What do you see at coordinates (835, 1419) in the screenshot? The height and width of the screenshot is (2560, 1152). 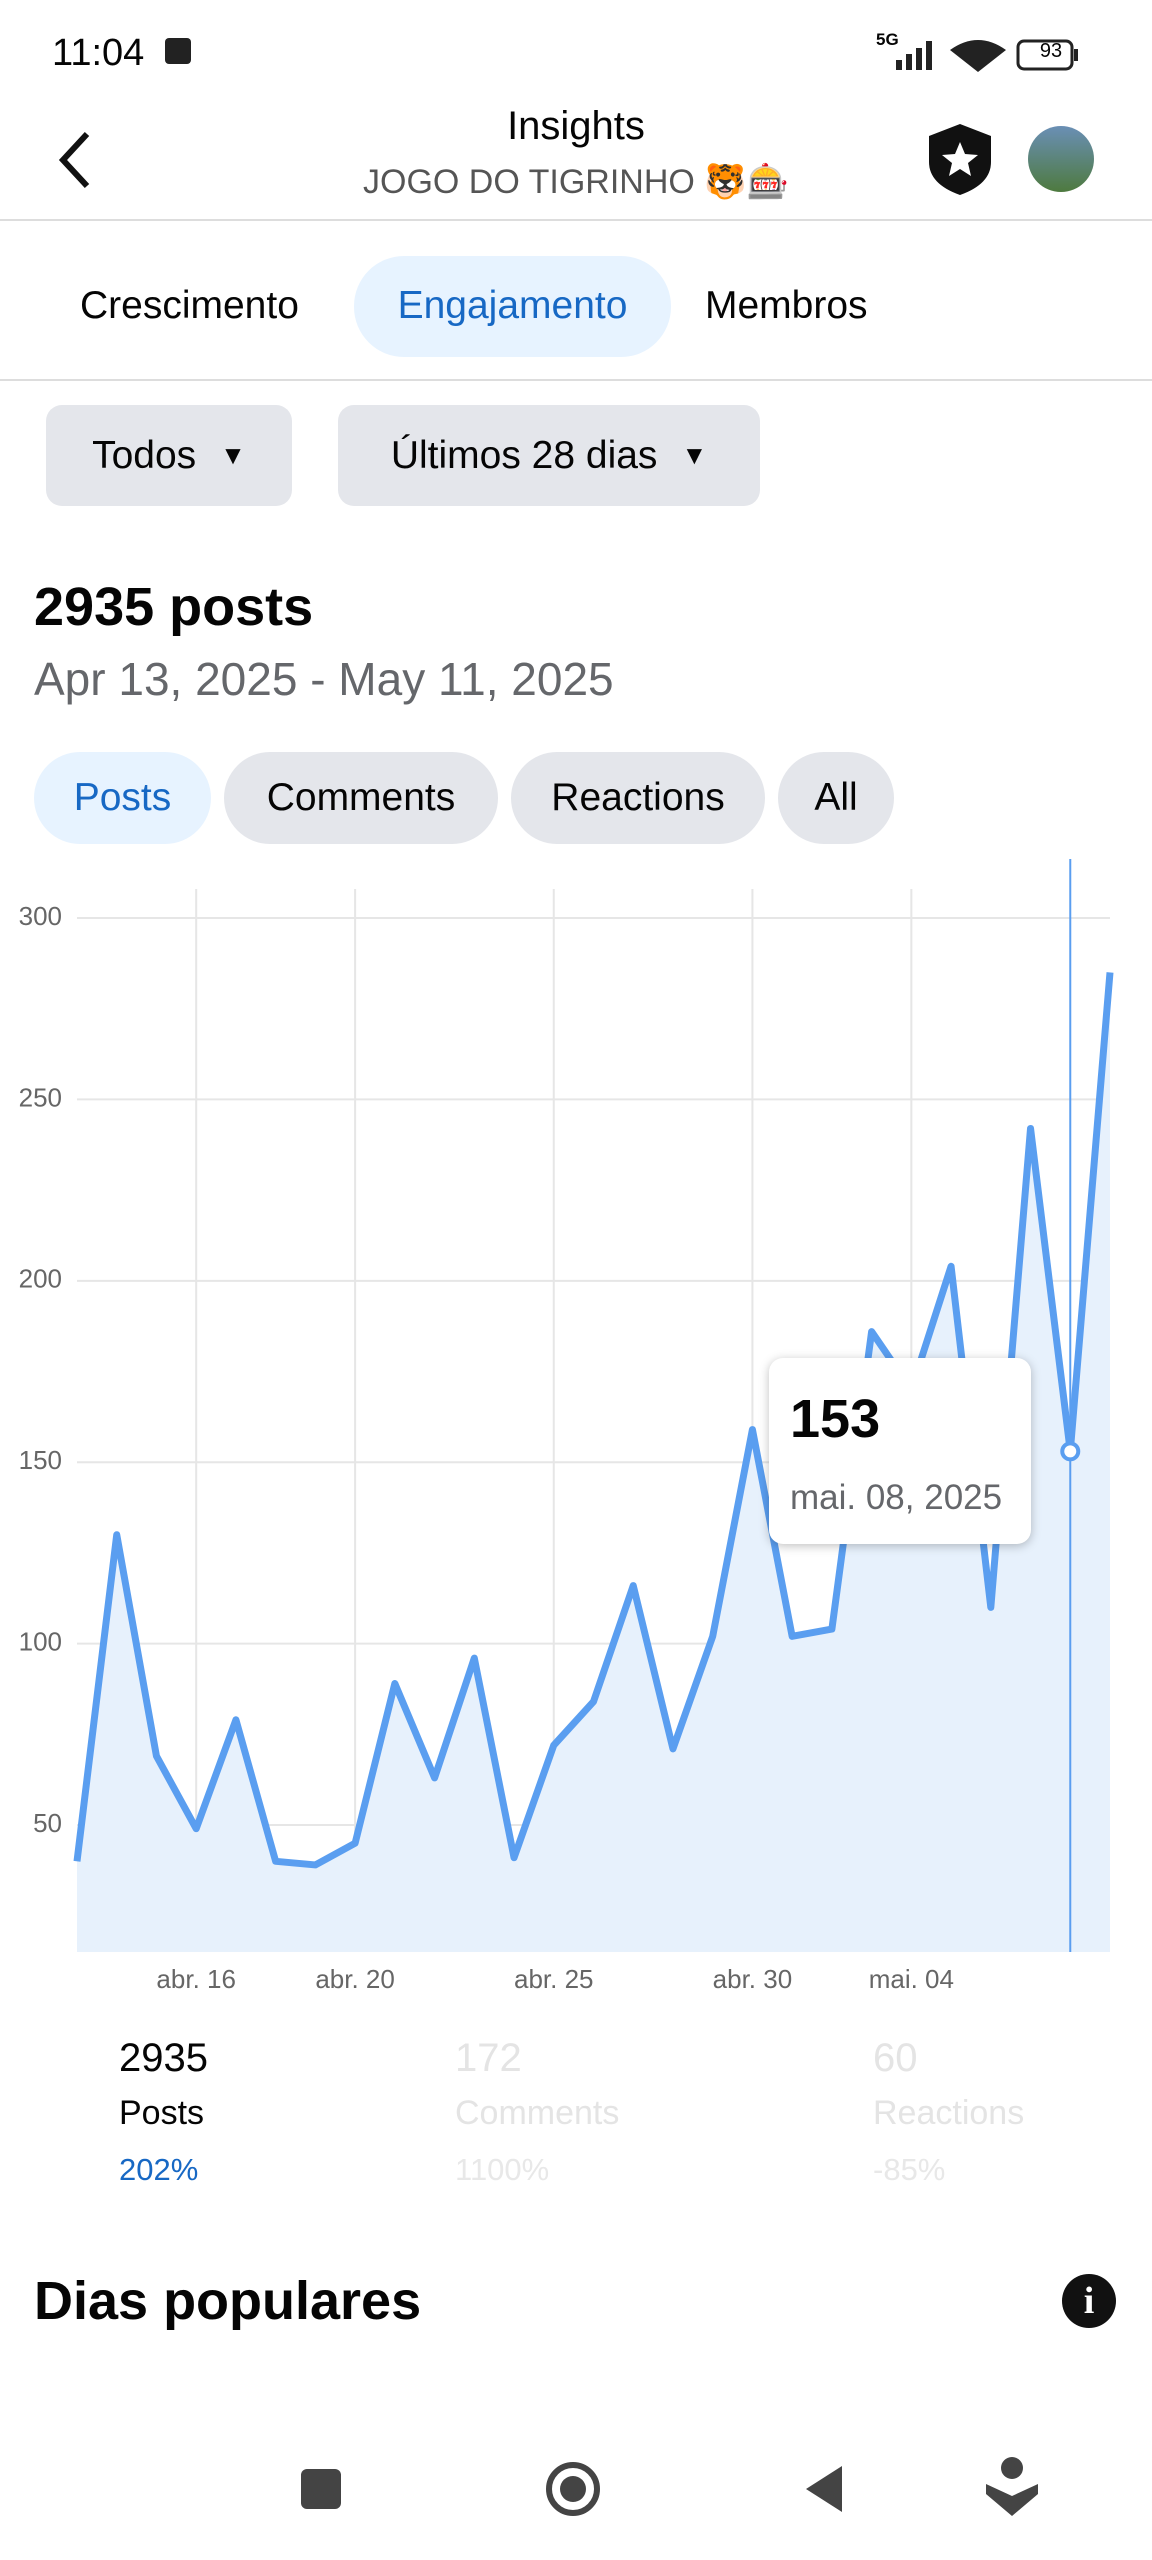 I see `tooltip-value: 153` at bounding box center [835, 1419].